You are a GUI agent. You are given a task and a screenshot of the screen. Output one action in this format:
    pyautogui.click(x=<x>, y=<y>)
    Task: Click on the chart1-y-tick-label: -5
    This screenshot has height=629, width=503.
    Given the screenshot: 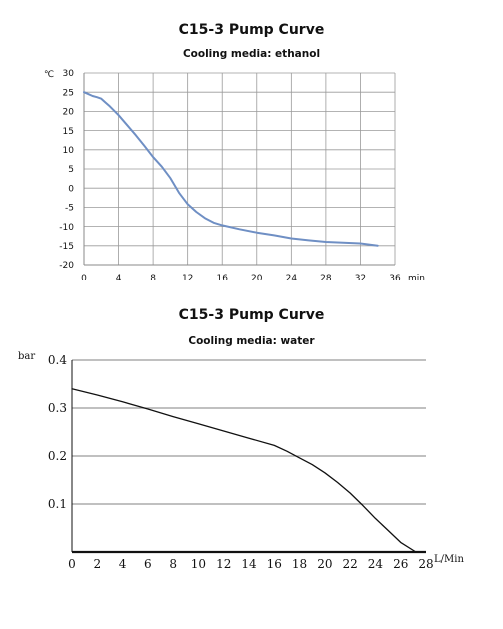 What is the action you would take?
    pyautogui.click(x=69, y=209)
    